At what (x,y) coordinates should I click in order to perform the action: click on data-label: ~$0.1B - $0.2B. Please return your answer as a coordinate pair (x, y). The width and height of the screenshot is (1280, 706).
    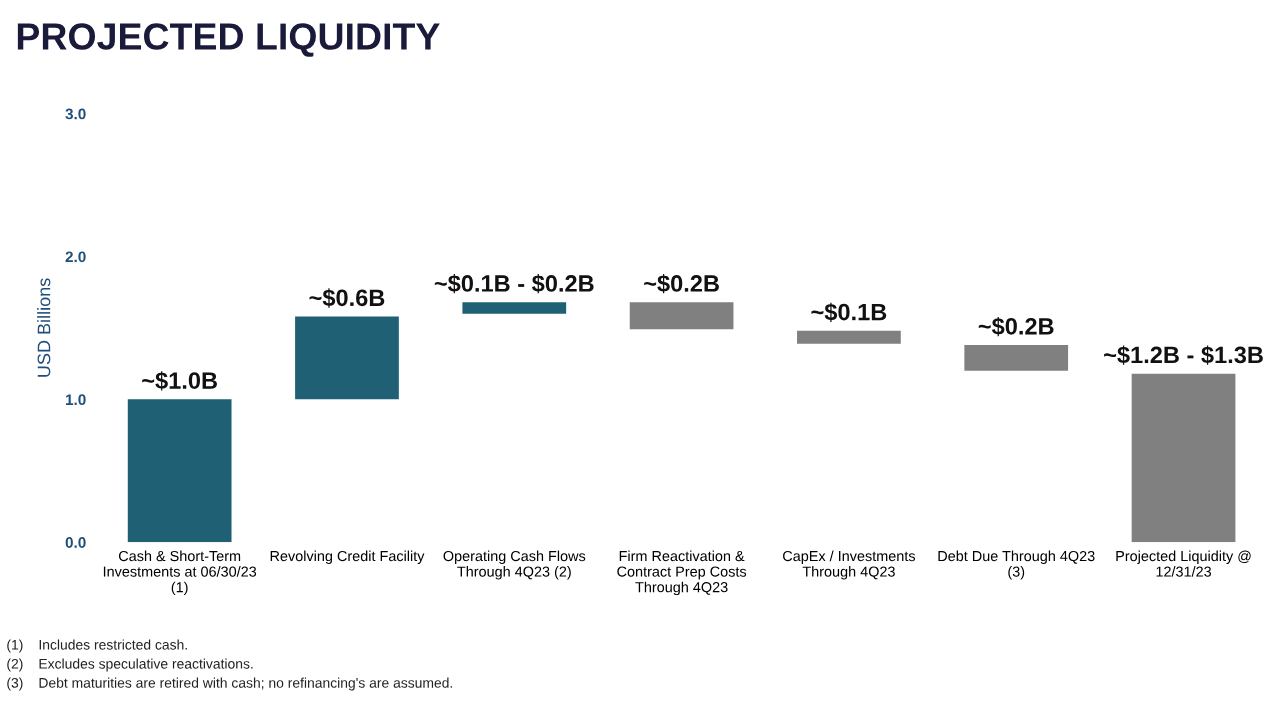
    Looking at the image, I should click on (514, 284).